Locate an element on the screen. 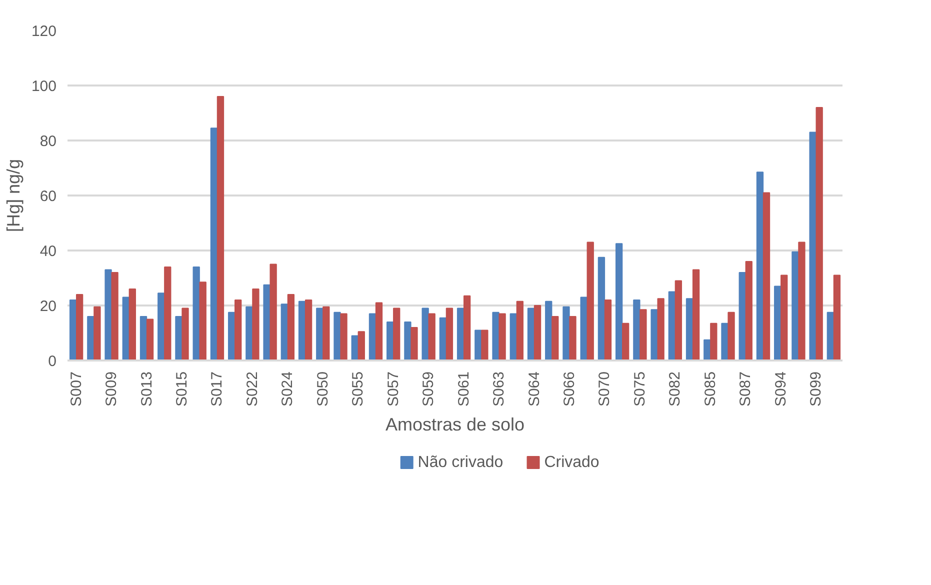  x-tick-label: S055 is located at coordinates (358, 389).